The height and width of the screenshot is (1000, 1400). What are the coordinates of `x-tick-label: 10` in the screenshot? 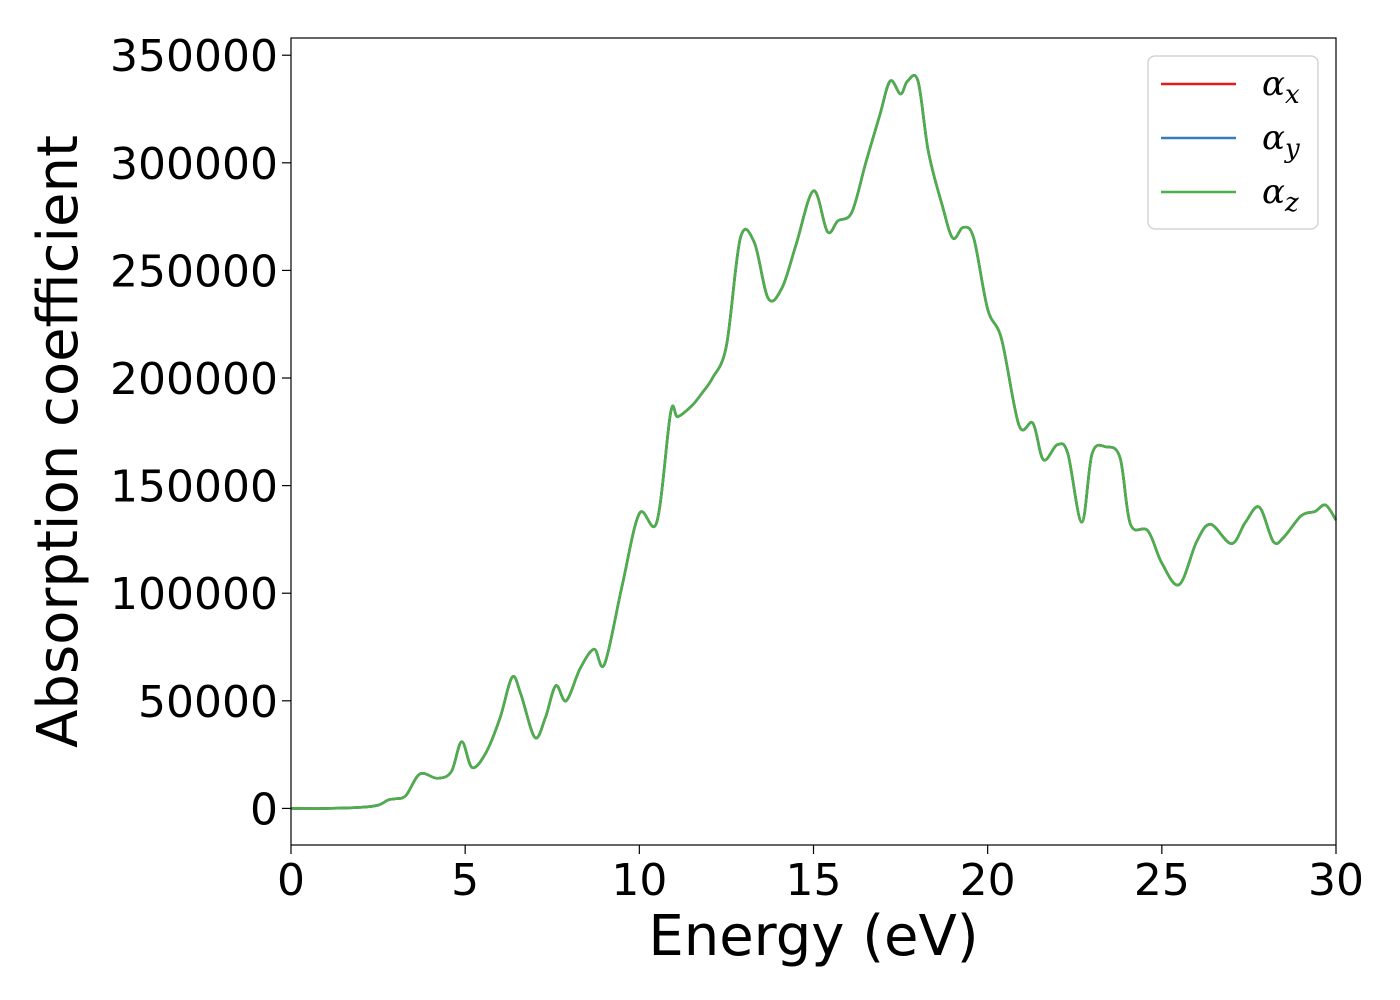 It's located at (639, 880).